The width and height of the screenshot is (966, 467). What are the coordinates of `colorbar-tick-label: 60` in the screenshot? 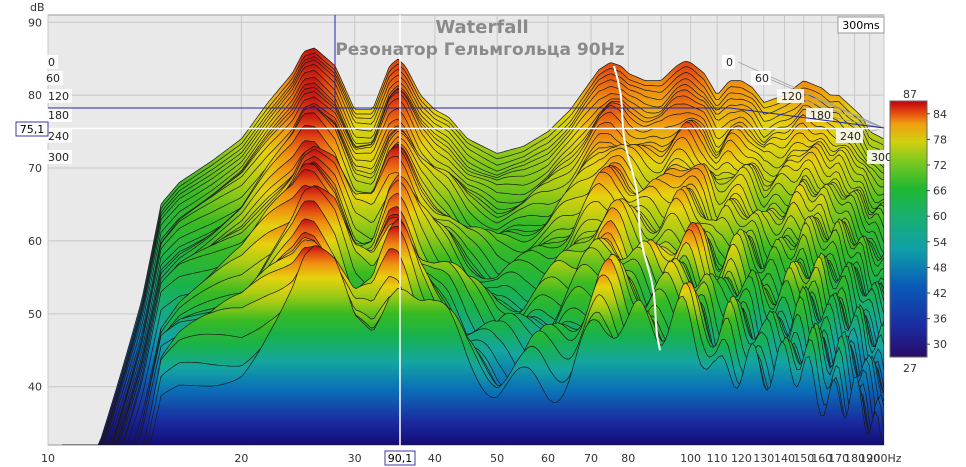 It's located at (940, 216).